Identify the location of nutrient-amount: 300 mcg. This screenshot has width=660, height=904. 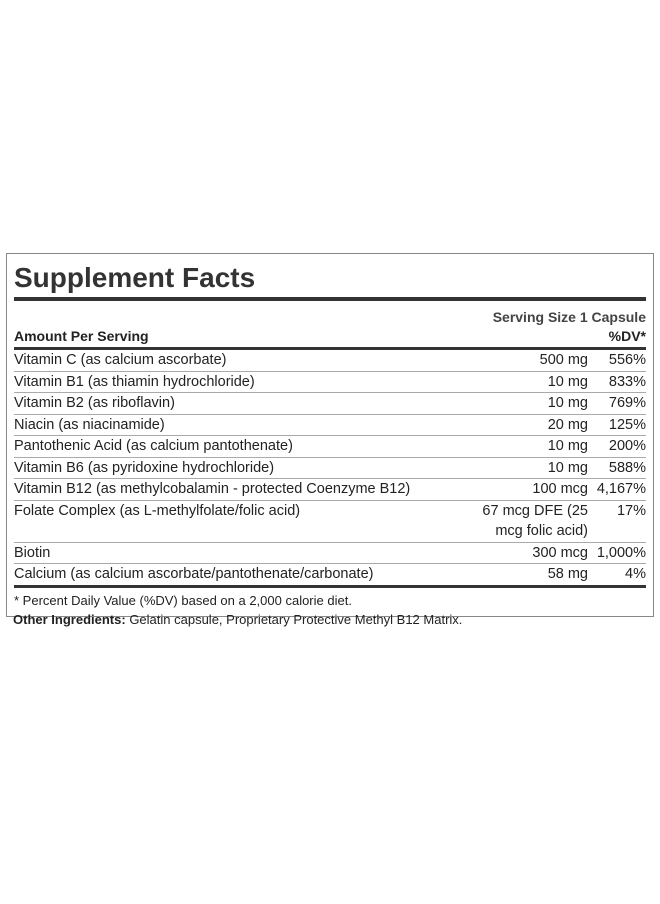
(560, 552).